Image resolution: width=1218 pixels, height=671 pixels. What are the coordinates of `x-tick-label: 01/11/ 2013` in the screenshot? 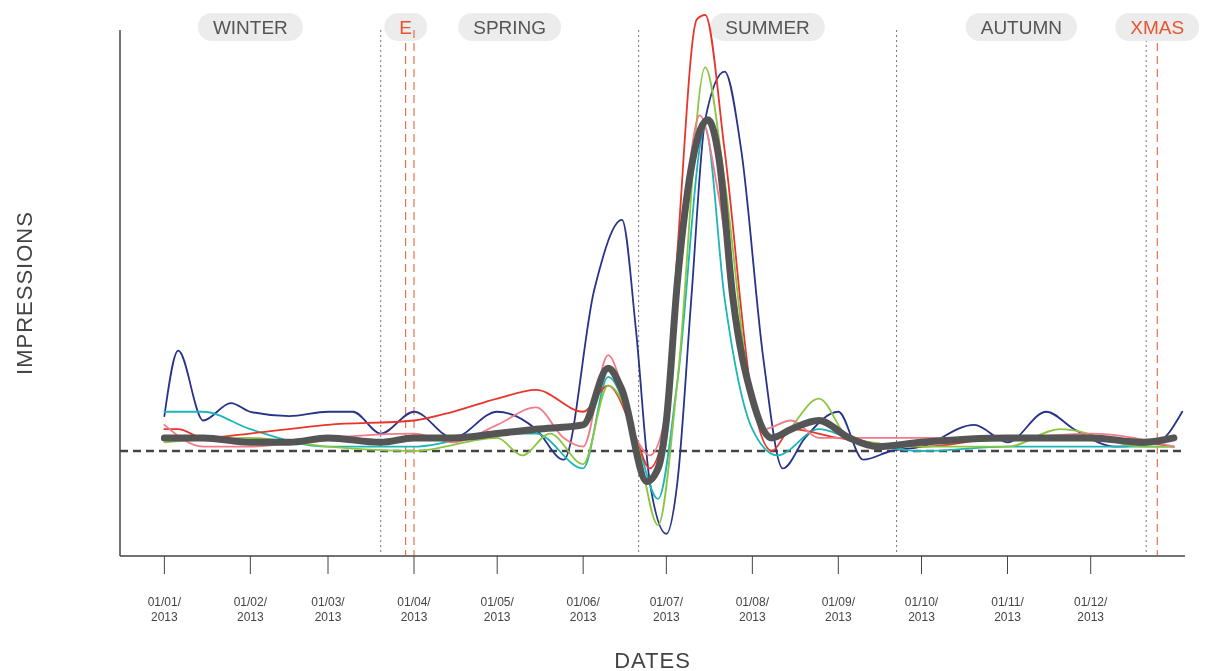 It's located at (1008, 609).